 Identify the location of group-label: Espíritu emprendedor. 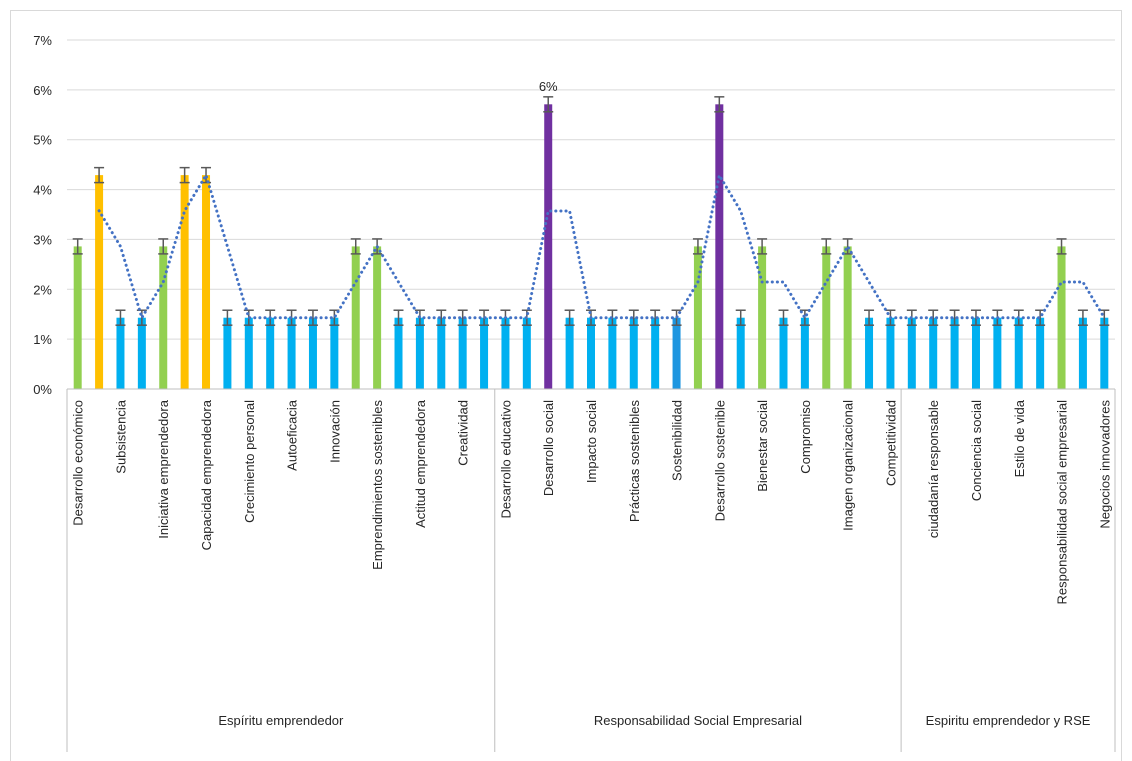
(281, 720).